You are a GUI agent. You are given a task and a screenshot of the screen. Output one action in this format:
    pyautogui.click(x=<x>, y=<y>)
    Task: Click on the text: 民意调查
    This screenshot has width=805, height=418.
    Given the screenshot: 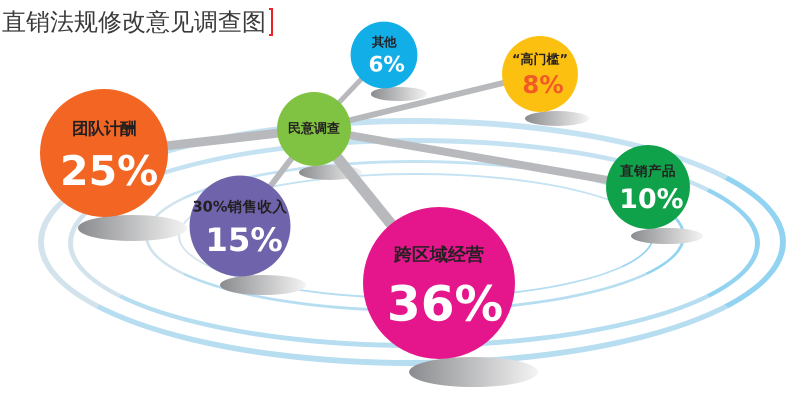 What is the action you would take?
    pyautogui.click(x=314, y=128)
    